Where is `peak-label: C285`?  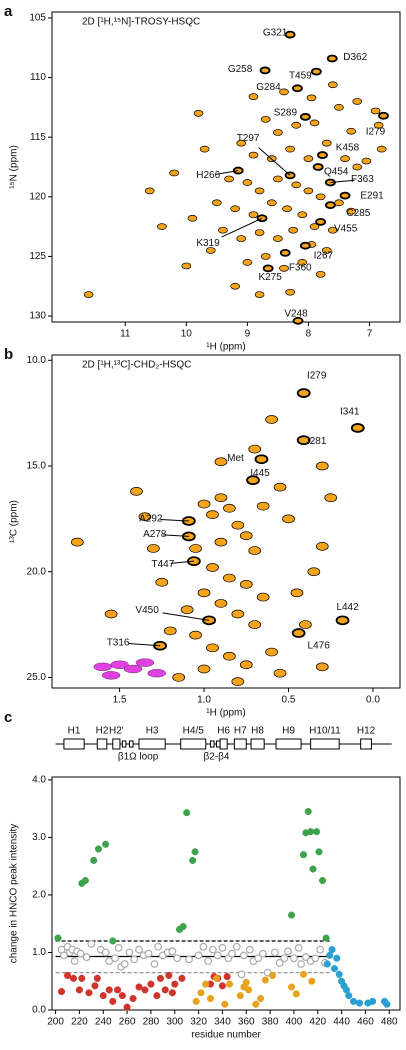
peak-label: C285 is located at coordinates (358, 213).